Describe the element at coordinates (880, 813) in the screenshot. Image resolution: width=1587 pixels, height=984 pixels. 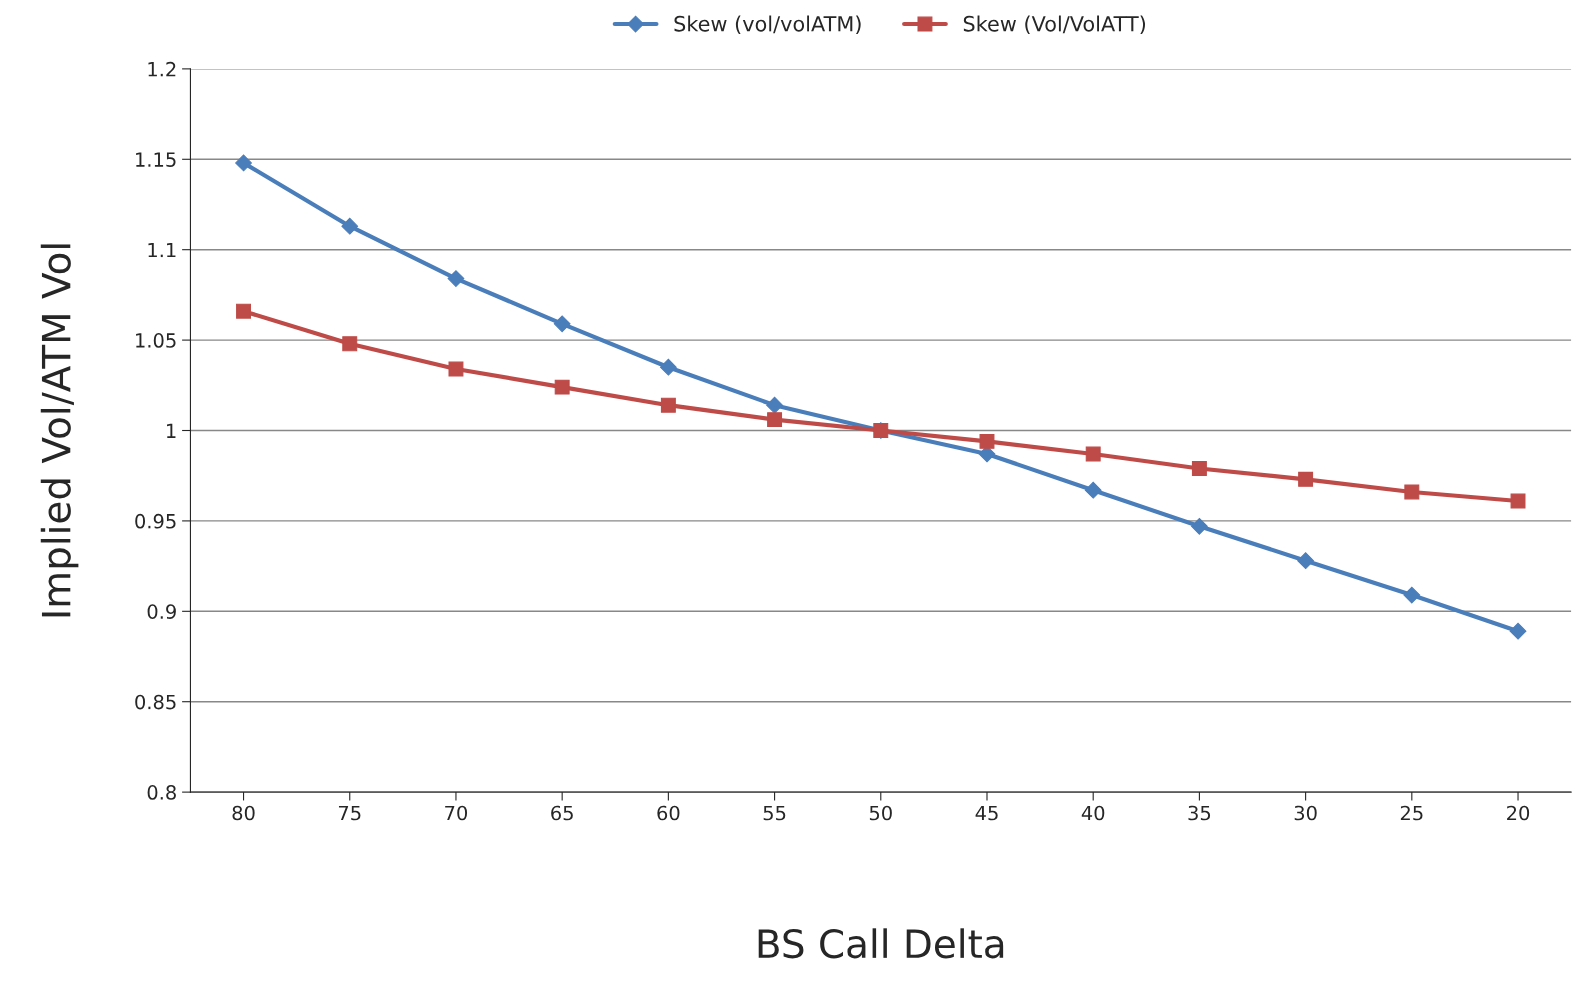
I see `x-tick-label: 50` at that location.